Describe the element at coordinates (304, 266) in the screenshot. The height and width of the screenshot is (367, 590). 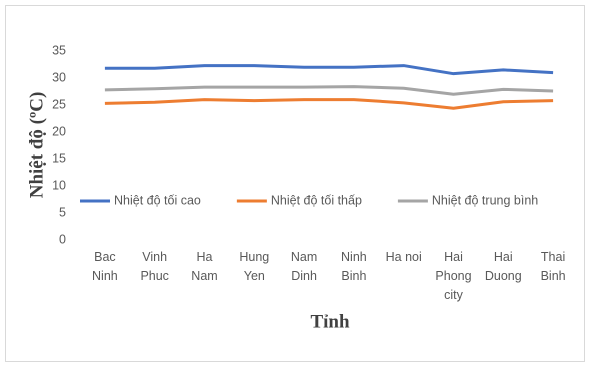
I see `x-tick-label: Nam Dinh` at that location.